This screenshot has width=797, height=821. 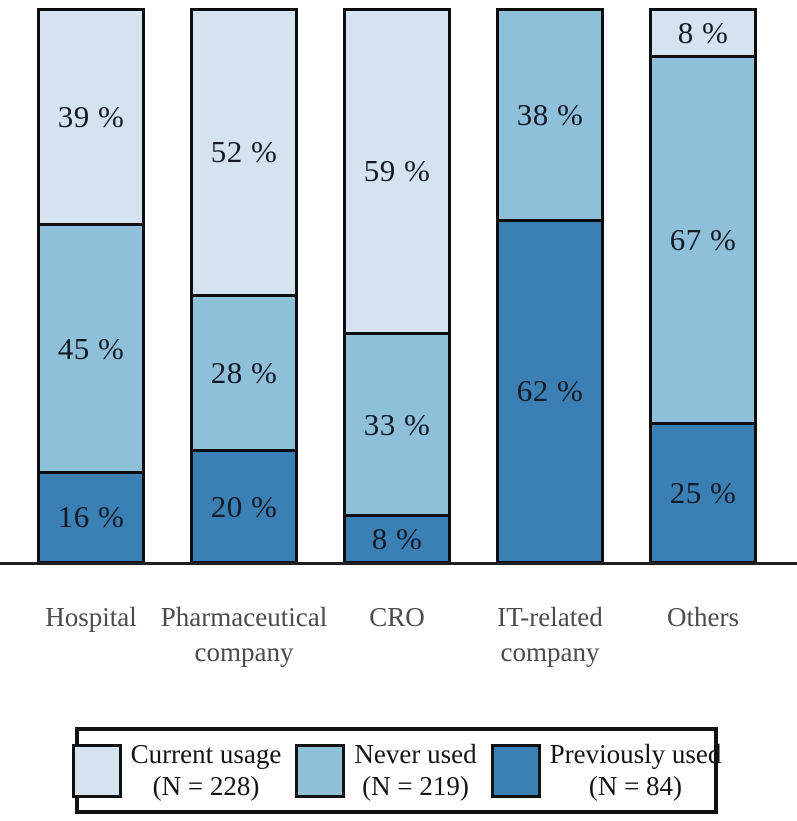 I want to click on stacked-bar-1: 52 % 28 % 20 %, so click(x=244, y=286).